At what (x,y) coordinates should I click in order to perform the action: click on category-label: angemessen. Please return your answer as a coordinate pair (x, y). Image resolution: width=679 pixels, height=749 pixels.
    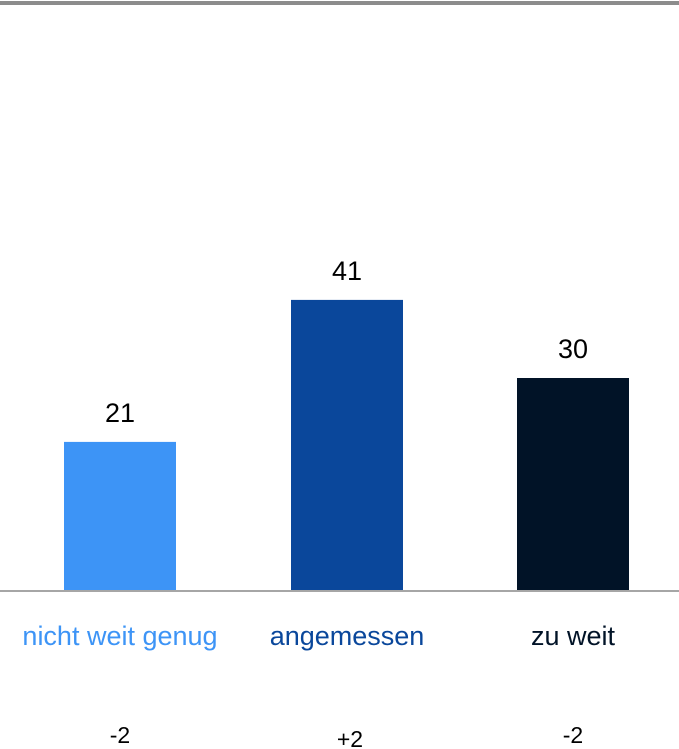
    Looking at the image, I should click on (347, 636).